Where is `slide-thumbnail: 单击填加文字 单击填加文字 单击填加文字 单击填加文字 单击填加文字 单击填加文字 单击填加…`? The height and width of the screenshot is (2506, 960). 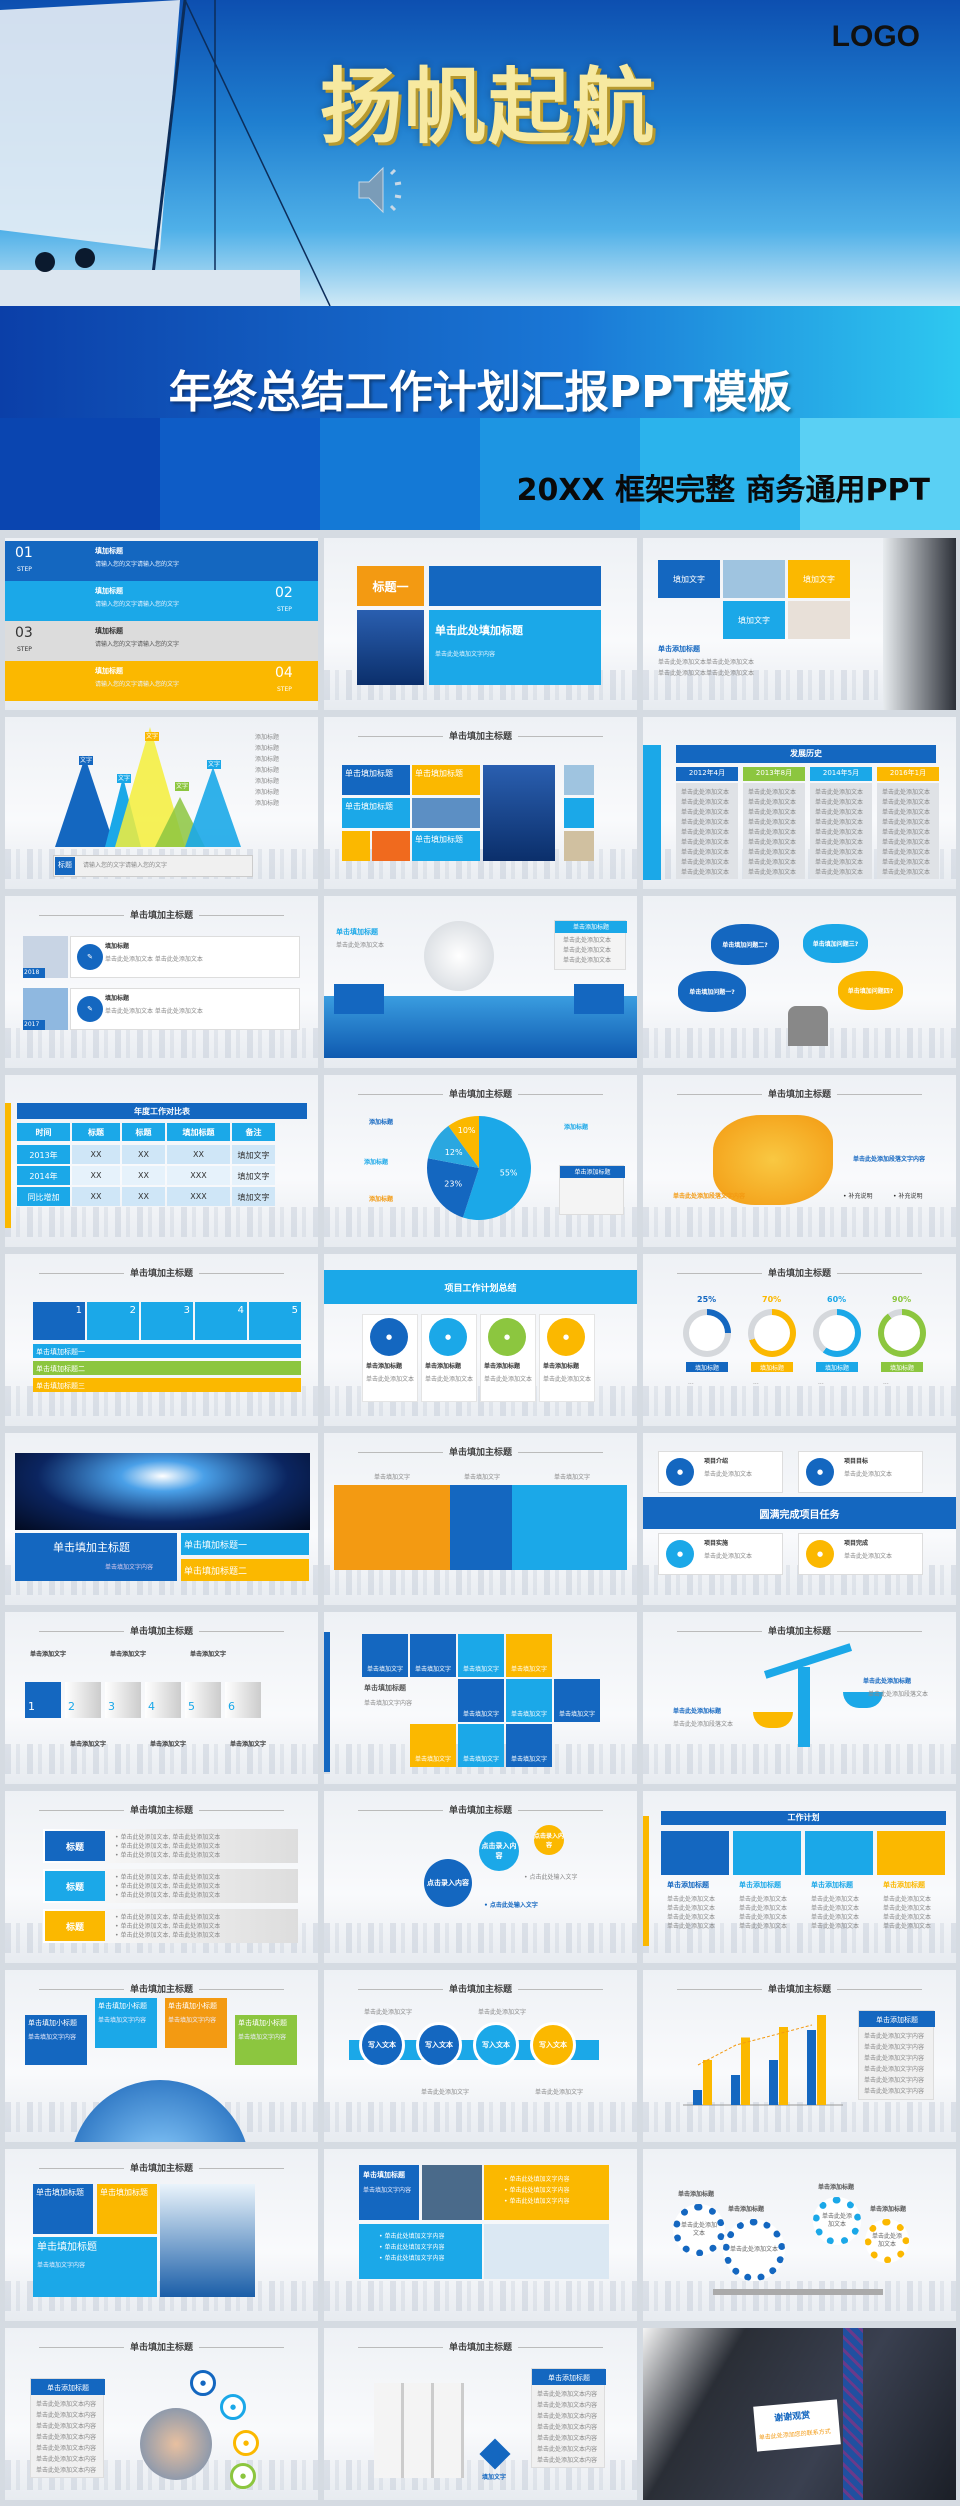 slide-thumbnail: 单击填加文字 单击填加文字 单击填加文字 单击填加文字 单击填加文字 单击填加文字 单击填加… is located at coordinates (480, 1698).